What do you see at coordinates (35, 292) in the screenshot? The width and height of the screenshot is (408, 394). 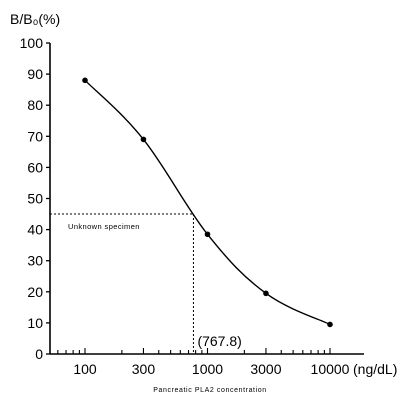 I see `y-tick-label: 20` at bounding box center [35, 292].